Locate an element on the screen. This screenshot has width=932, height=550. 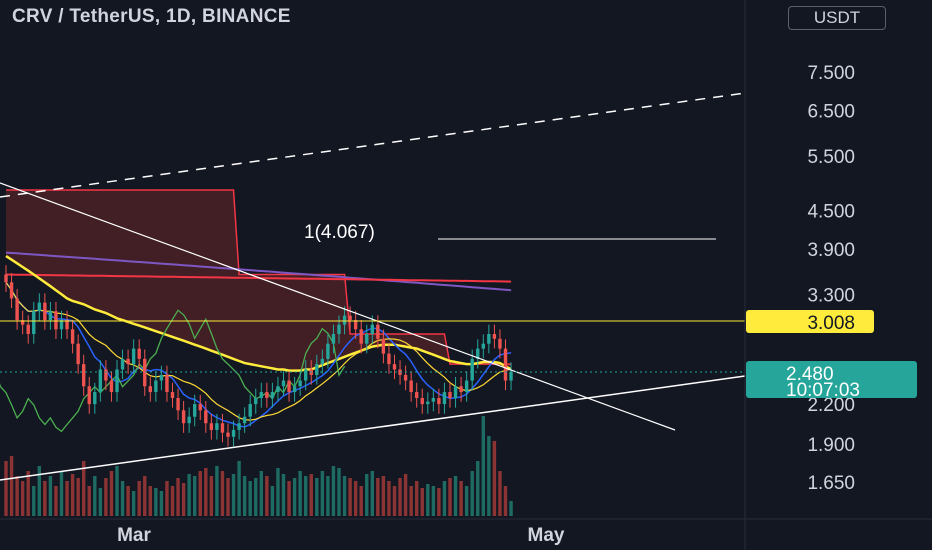
price-tick-label: 3.300 is located at coordinates (831, 295).